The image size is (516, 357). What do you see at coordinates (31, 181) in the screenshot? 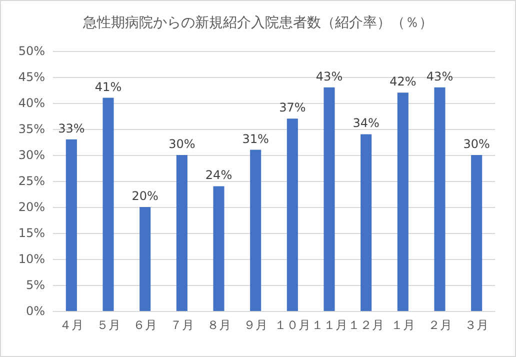
I see `y-tick-label: 25%` at bounding box center [31, 181].